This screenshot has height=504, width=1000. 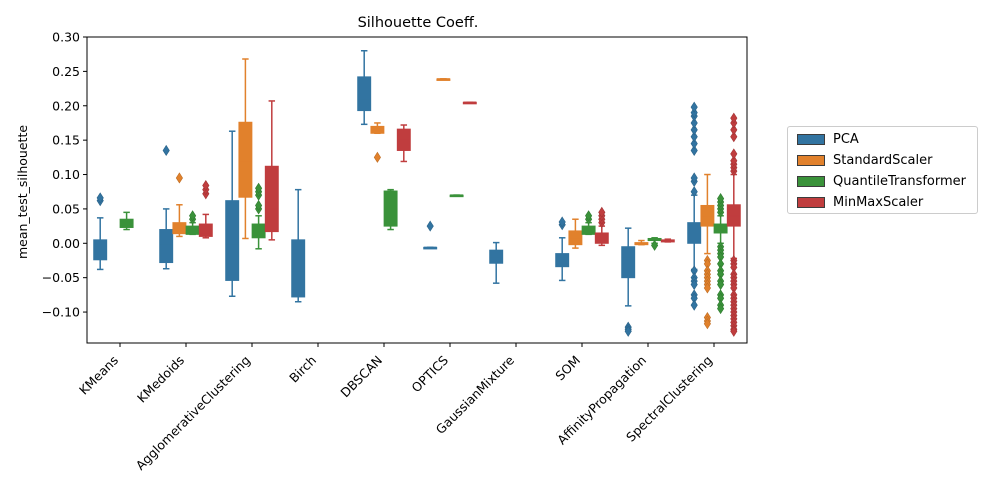 What do you see at coordinates (567, 368) in the screenshot?
I see `x-tick-label-som: SOM` at bounding box center [567, 368].